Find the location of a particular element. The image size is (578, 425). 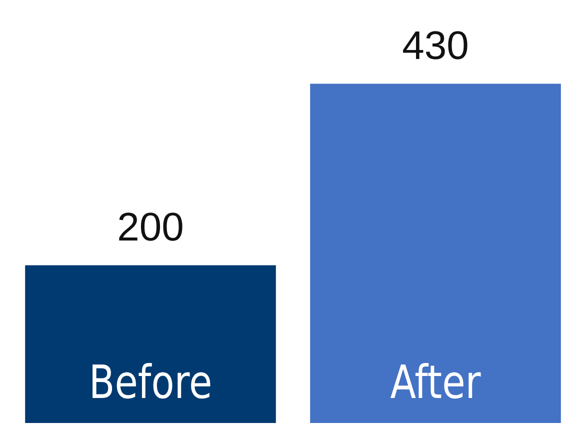

data-label: 200 is located at coordinates (150, 227).